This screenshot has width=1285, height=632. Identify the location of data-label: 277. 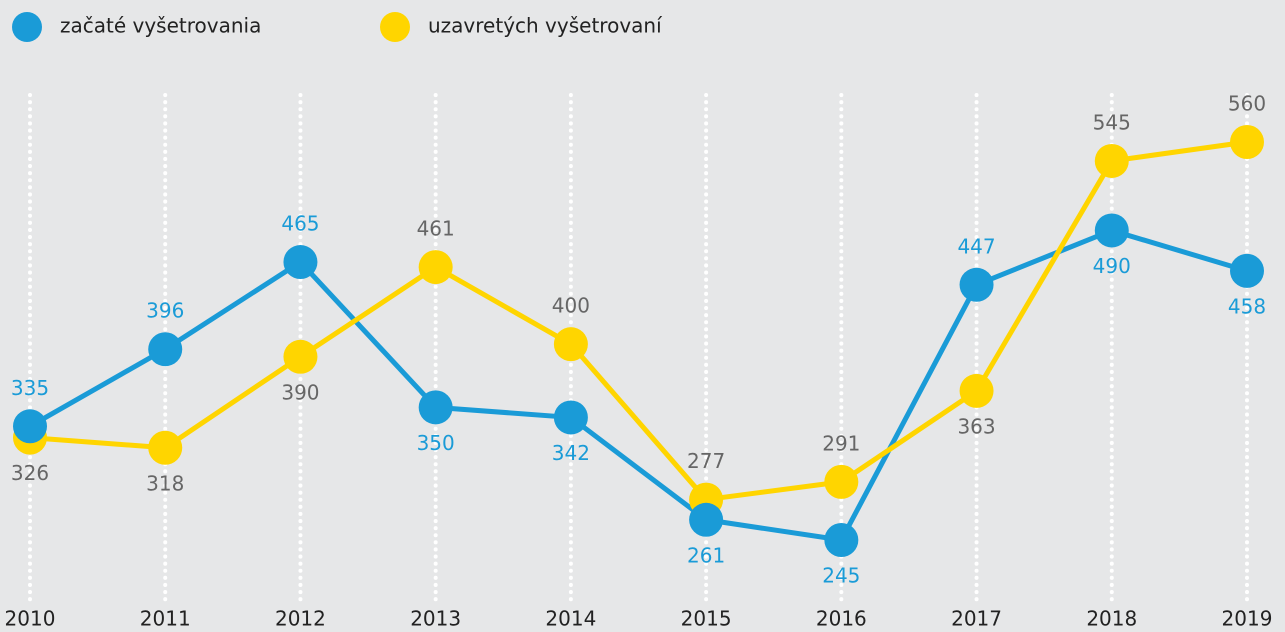
(706, 461).